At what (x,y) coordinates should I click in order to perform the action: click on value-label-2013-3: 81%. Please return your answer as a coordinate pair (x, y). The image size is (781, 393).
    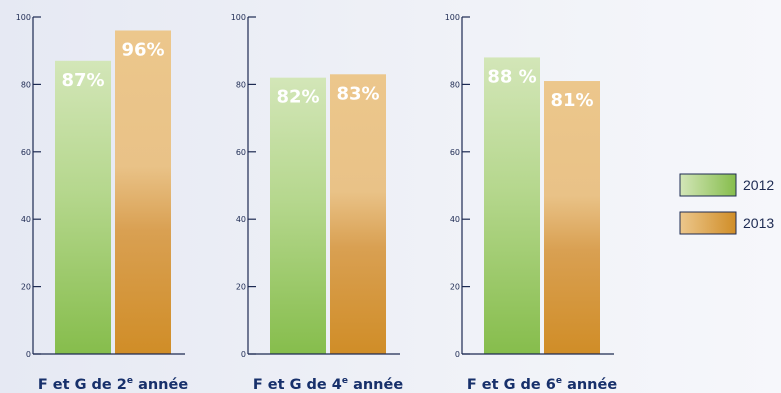
    Looking at the image, I should click on (571, 100).